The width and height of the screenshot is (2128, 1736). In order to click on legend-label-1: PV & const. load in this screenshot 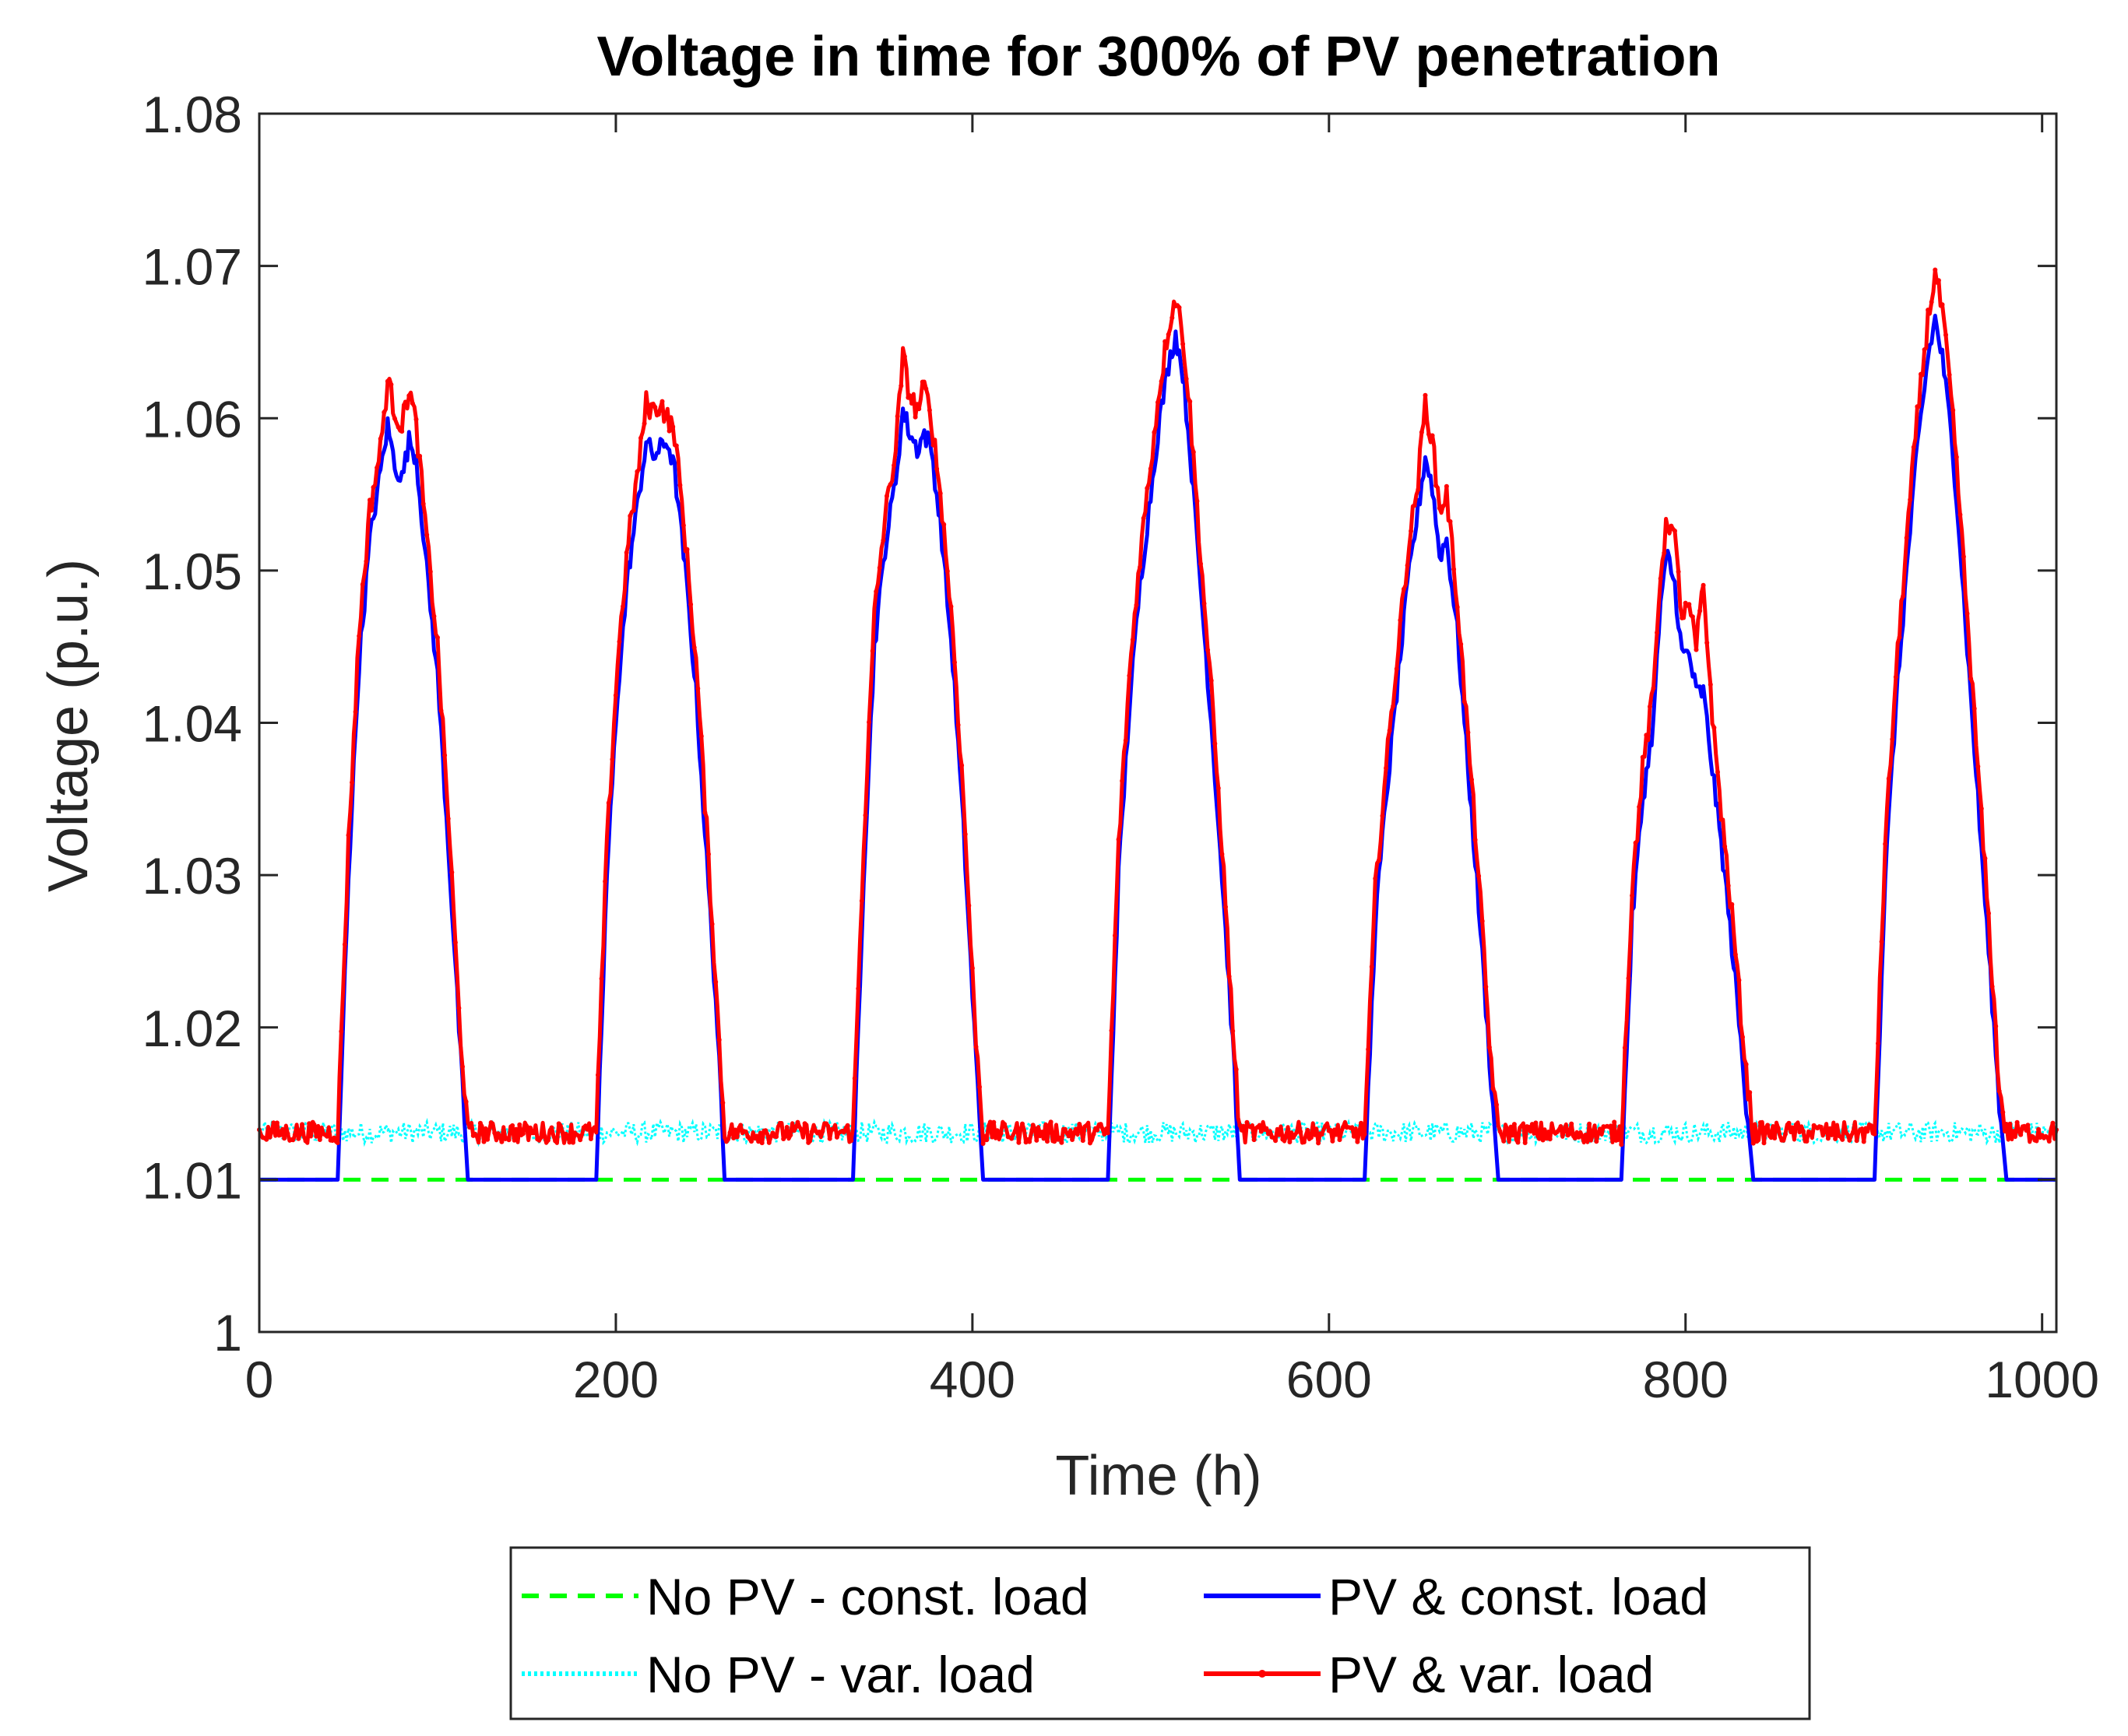, I will do `click(1518, 1596)`.